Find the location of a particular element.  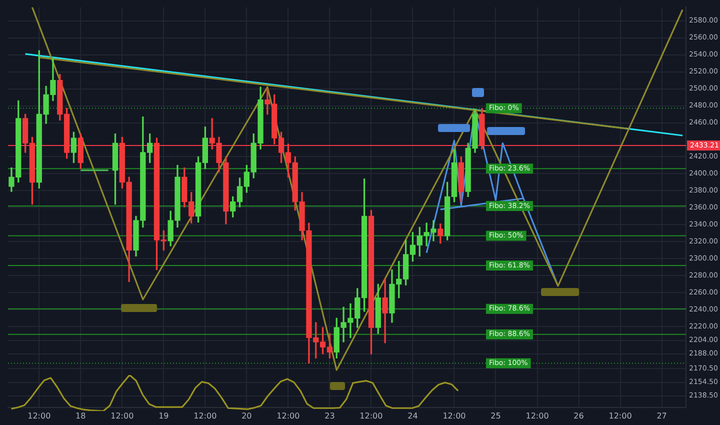

x-tick-label: 26 is located at coordinates (579, 415).